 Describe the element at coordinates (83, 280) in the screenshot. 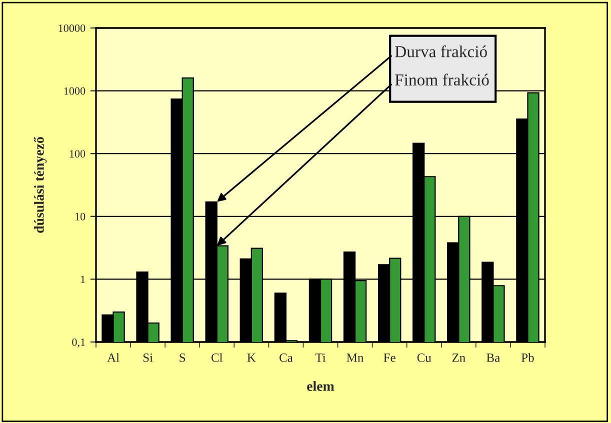

I see `y-tick-label: 1` at that location.